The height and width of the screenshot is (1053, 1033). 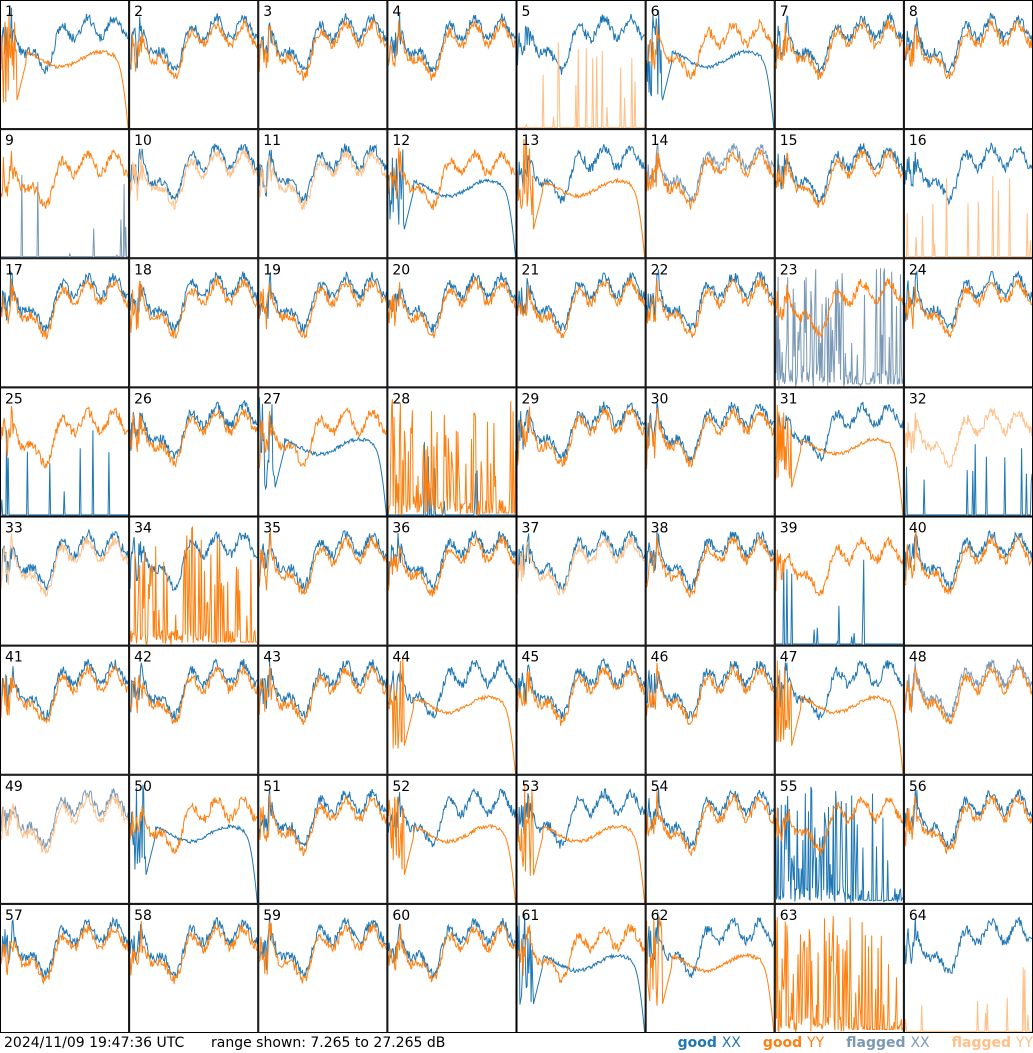 What do you see at coordinates (789, 270) in the screenshot?
I see `panel-label: 23` at bounding box center [789, 270].